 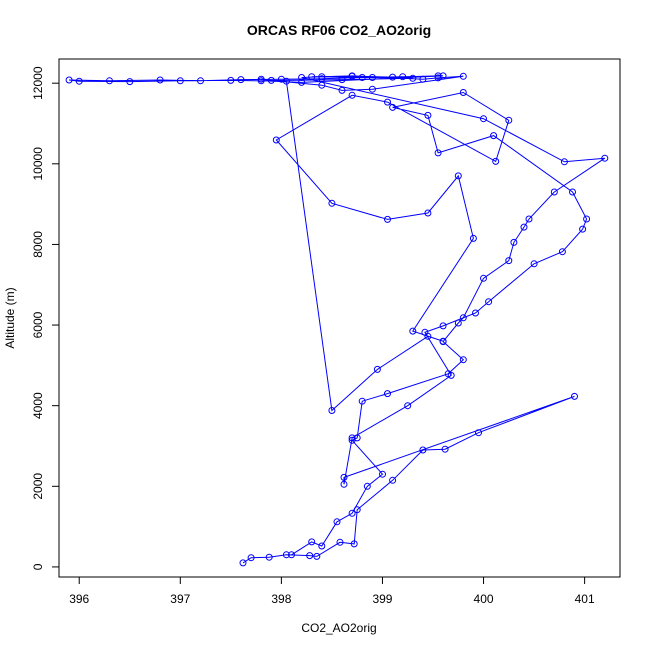 What do you see at coordinates (382, 599) in the screenshot?
I see `x-tick-label: 399` at bounding box center [382, 599].